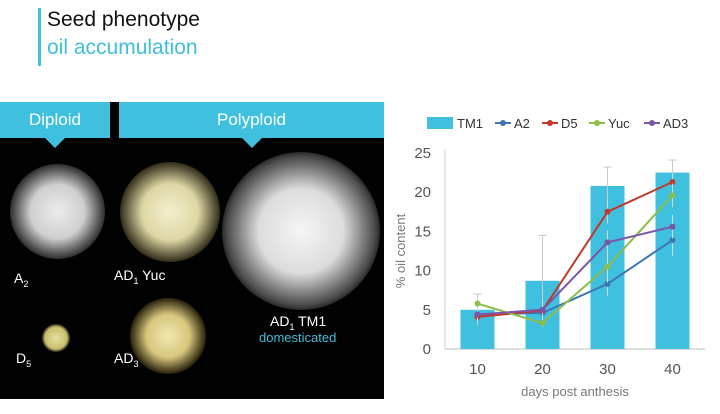 The image size is (720, 414). I want to click on x-tick-label: 20, so click(542, 369).